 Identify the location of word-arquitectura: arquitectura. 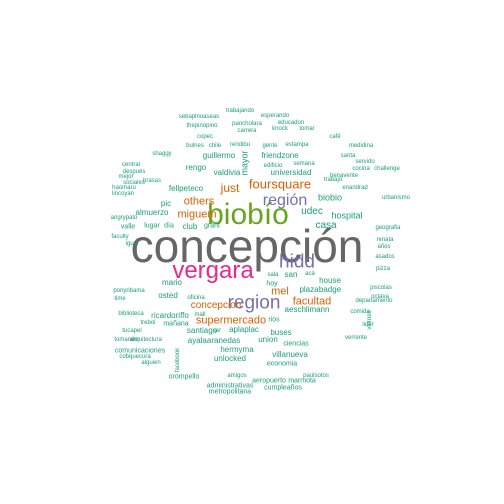
(146, 340).